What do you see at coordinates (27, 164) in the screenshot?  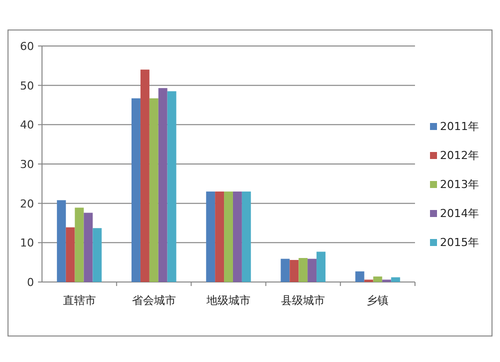 I see `y-tick-label: 30` at bounding box center [27, 164].